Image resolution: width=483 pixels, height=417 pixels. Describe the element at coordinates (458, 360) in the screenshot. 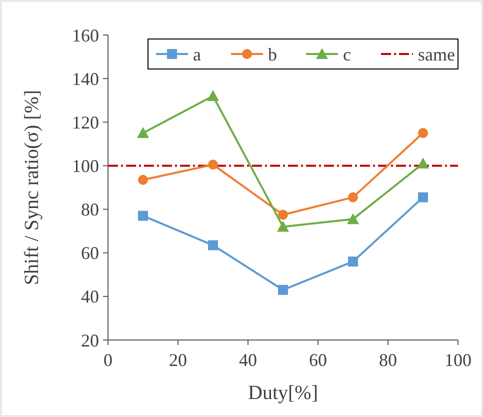

I see `x-tick-label: 100` at that location.